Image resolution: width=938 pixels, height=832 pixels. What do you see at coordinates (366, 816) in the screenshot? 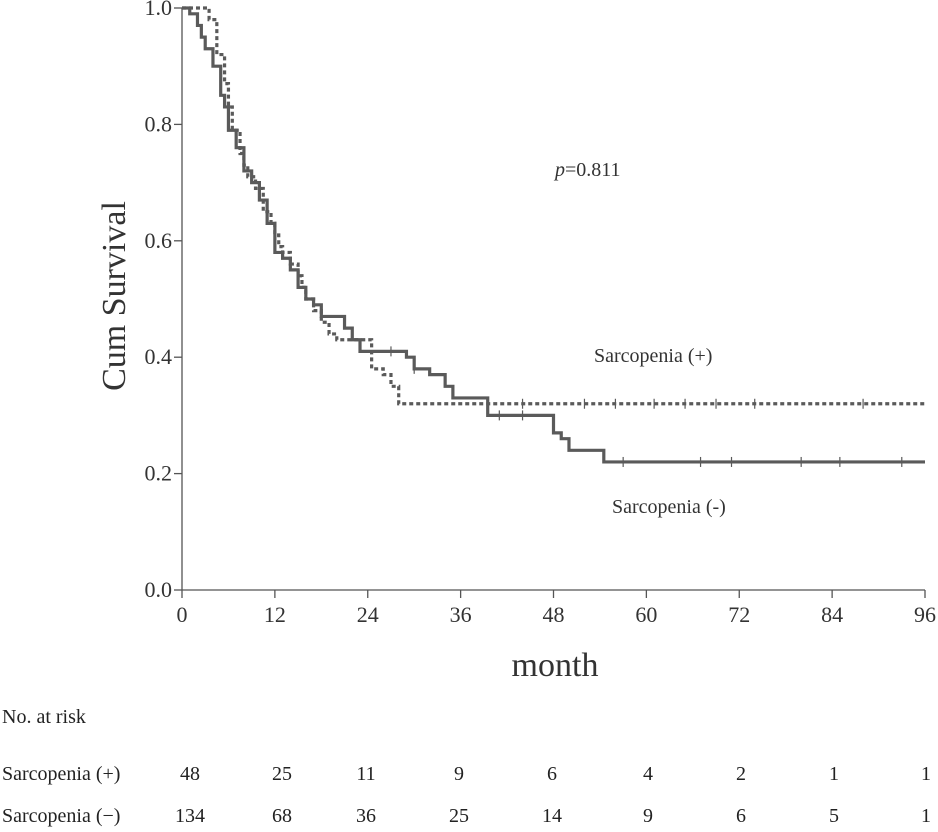
I see `risk-value: 36` at bounding box center [366, 816].